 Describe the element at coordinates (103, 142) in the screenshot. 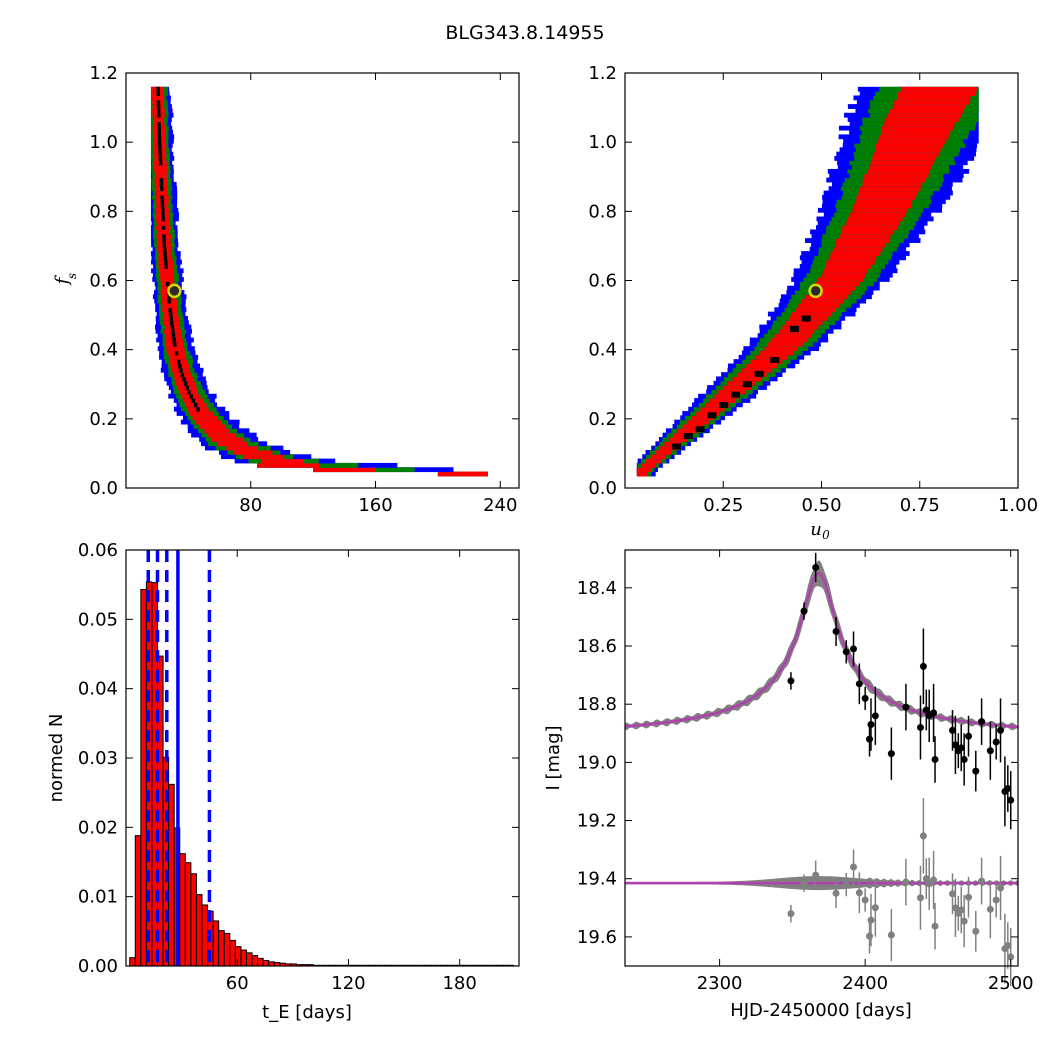

I see `y-tick-label: 1.0` at that location.